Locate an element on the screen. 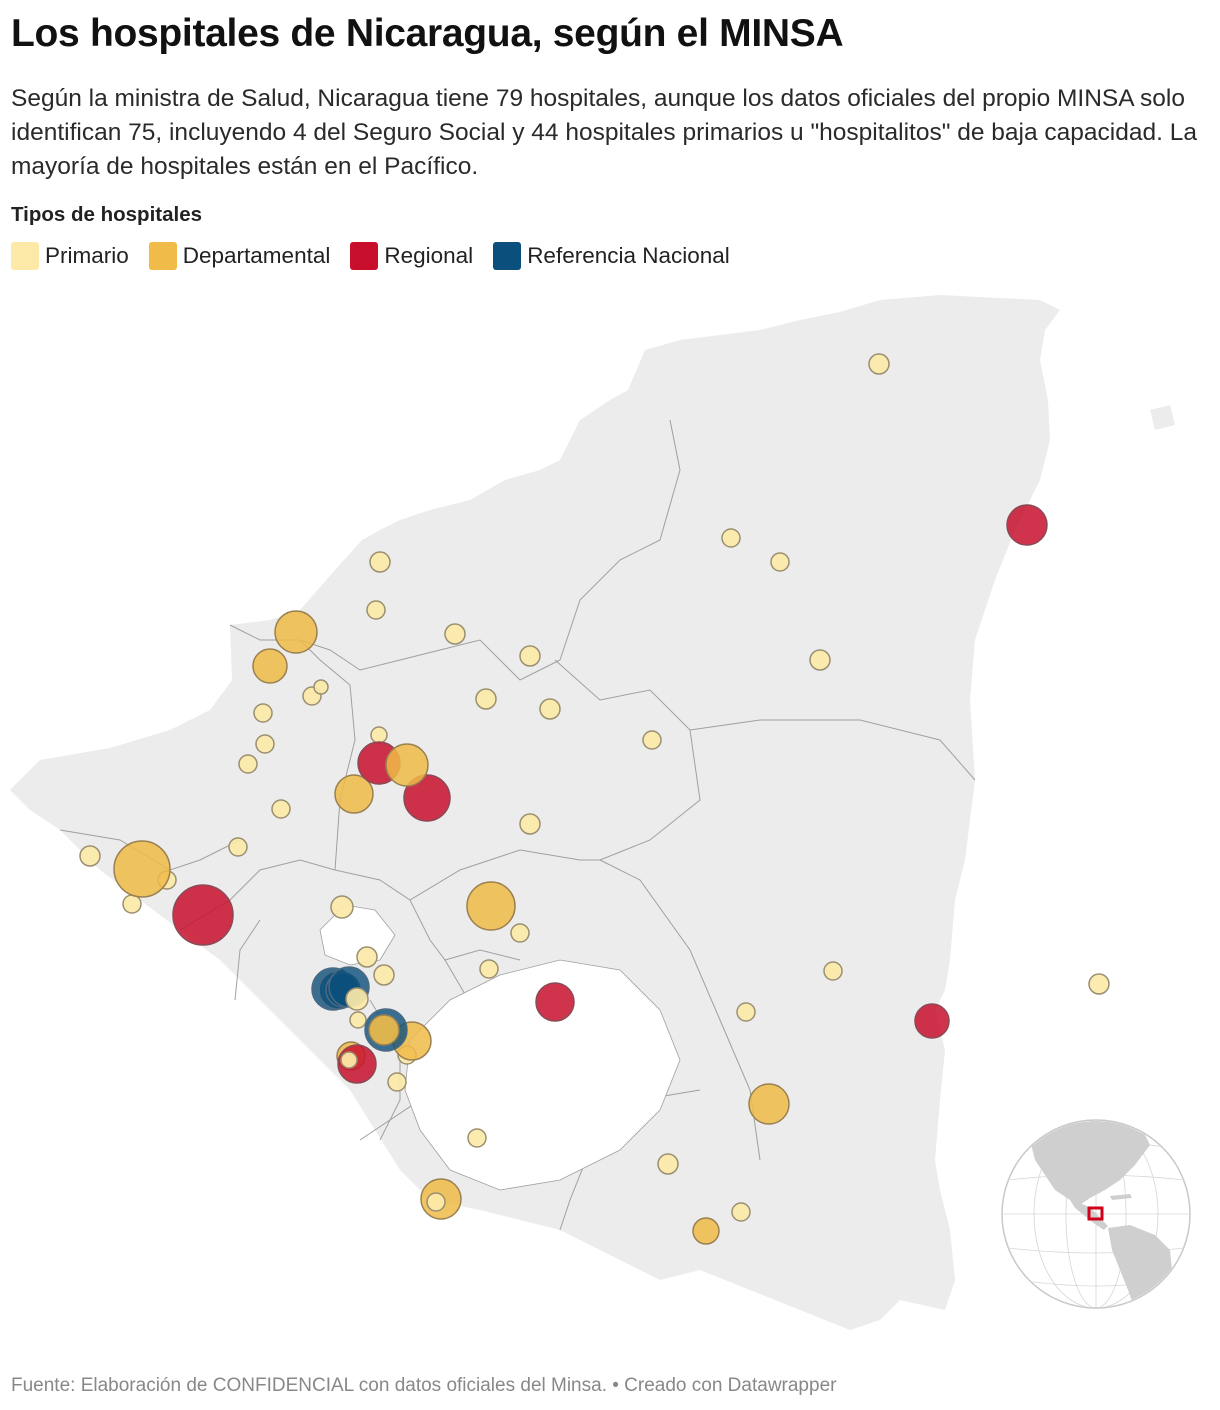  locator-globe is located at coordinates (1096, 1214).